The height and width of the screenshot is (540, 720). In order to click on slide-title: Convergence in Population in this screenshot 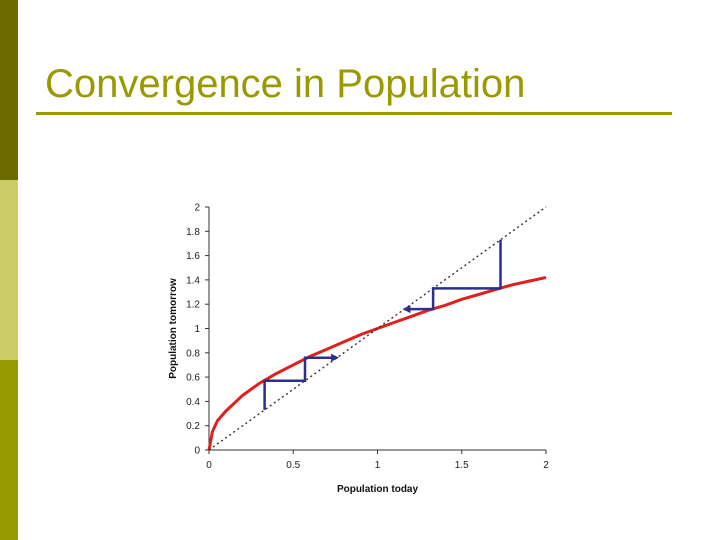, I will do `click(285, 84)`.